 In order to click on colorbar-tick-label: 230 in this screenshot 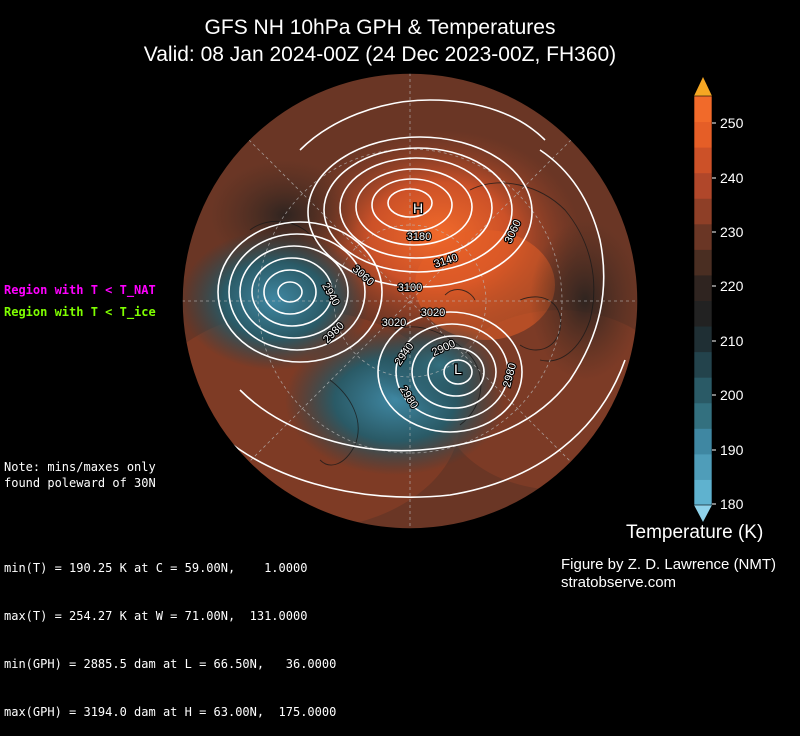, I will do `click(732, 232)`.